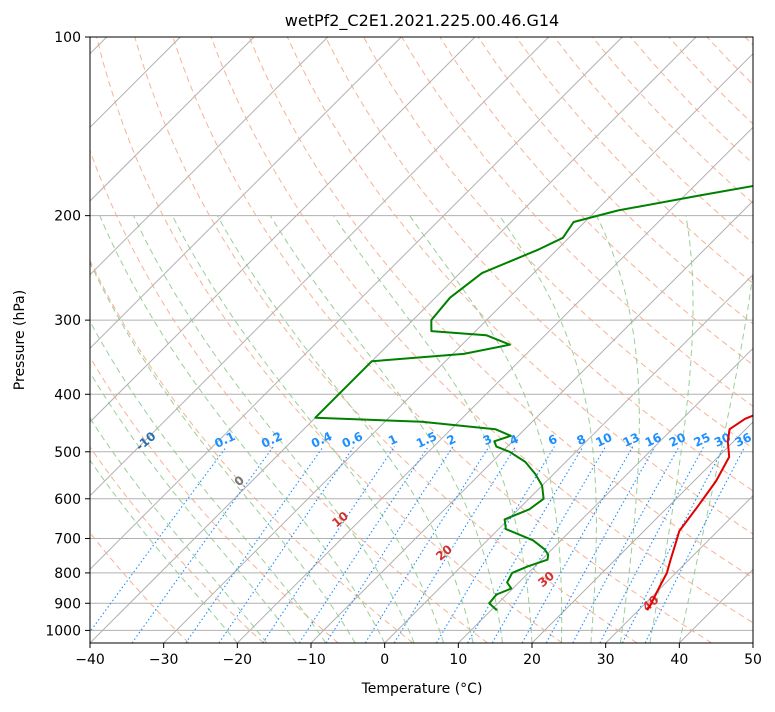 Image resolution: width=775 pixels, height=712 pixels. I want to click on mixing-ratio-label: 0.1, so click(224, 440).